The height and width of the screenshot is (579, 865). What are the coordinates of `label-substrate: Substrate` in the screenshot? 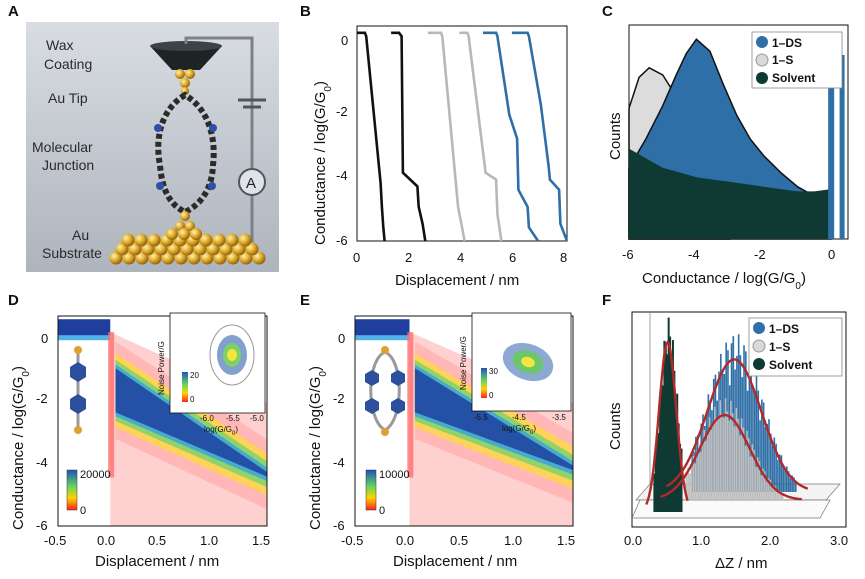 It's located at (72, 253).